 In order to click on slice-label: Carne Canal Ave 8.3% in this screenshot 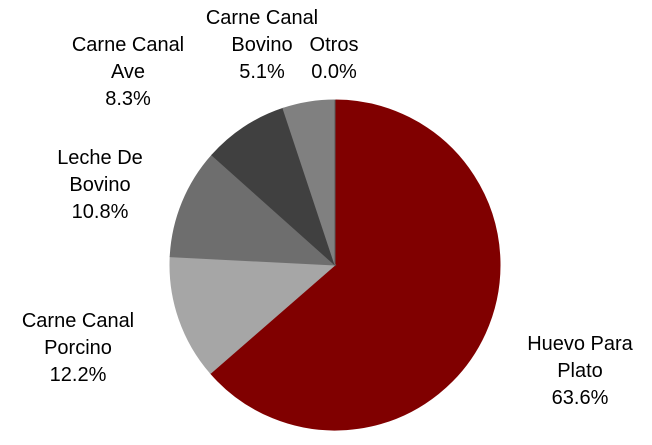, I will do `click(128, 72)`.